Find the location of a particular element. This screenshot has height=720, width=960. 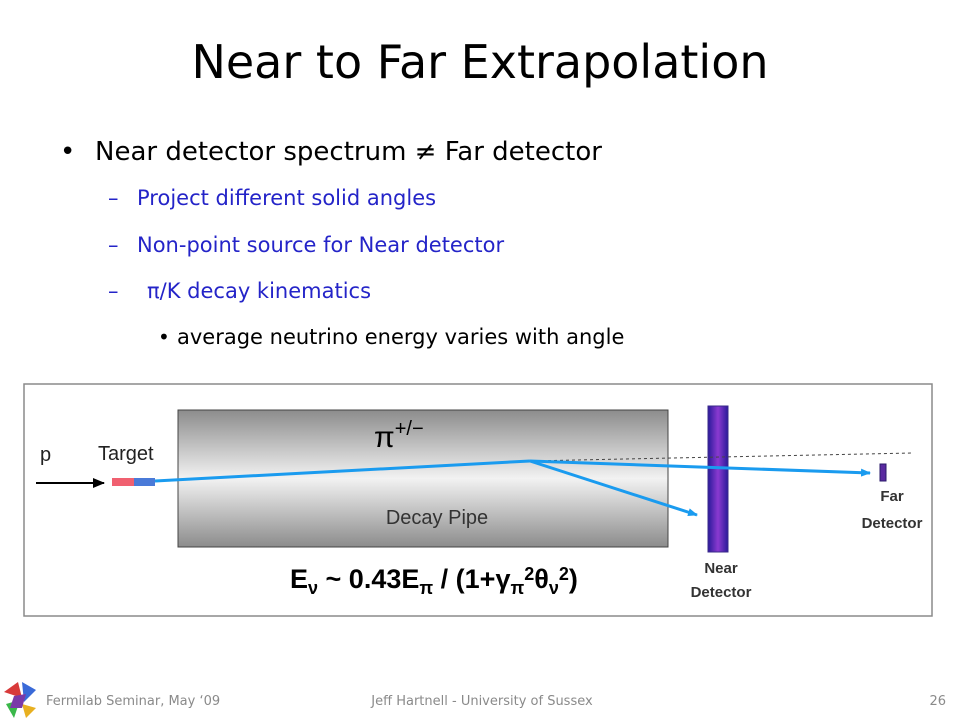

footer-center: Jeff Hartnell - University of Sussex is located at coordinates (481, 701).